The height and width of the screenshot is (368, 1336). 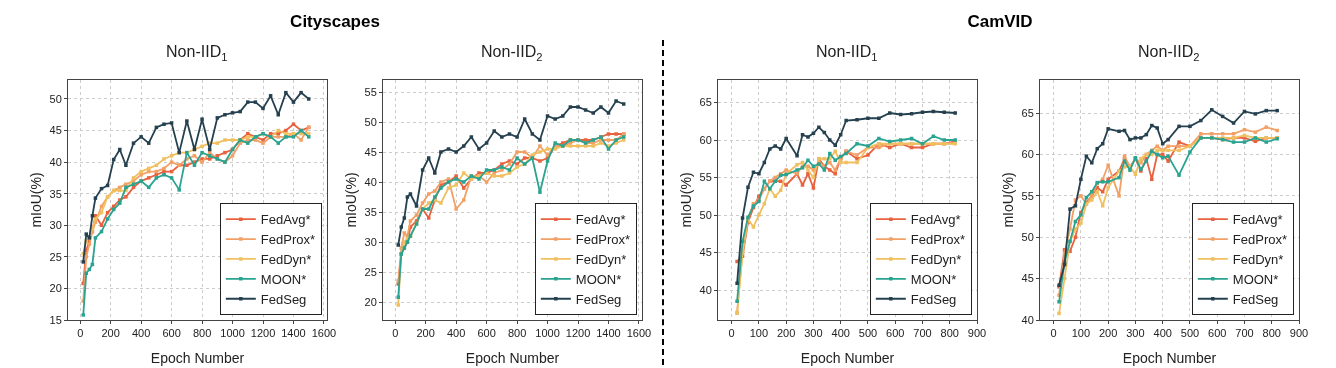 I want to click on text: Cityscapes, so click(x=335, y=22).